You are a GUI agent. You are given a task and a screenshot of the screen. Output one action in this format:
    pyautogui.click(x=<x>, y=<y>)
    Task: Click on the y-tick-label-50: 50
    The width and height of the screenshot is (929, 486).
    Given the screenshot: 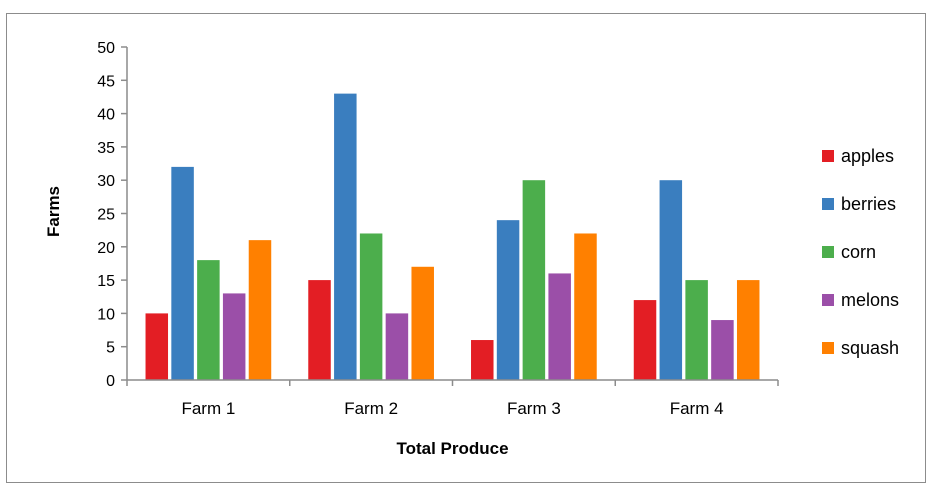 What is the action you would take?
    pyautogui.click(x=106, y=48)
    